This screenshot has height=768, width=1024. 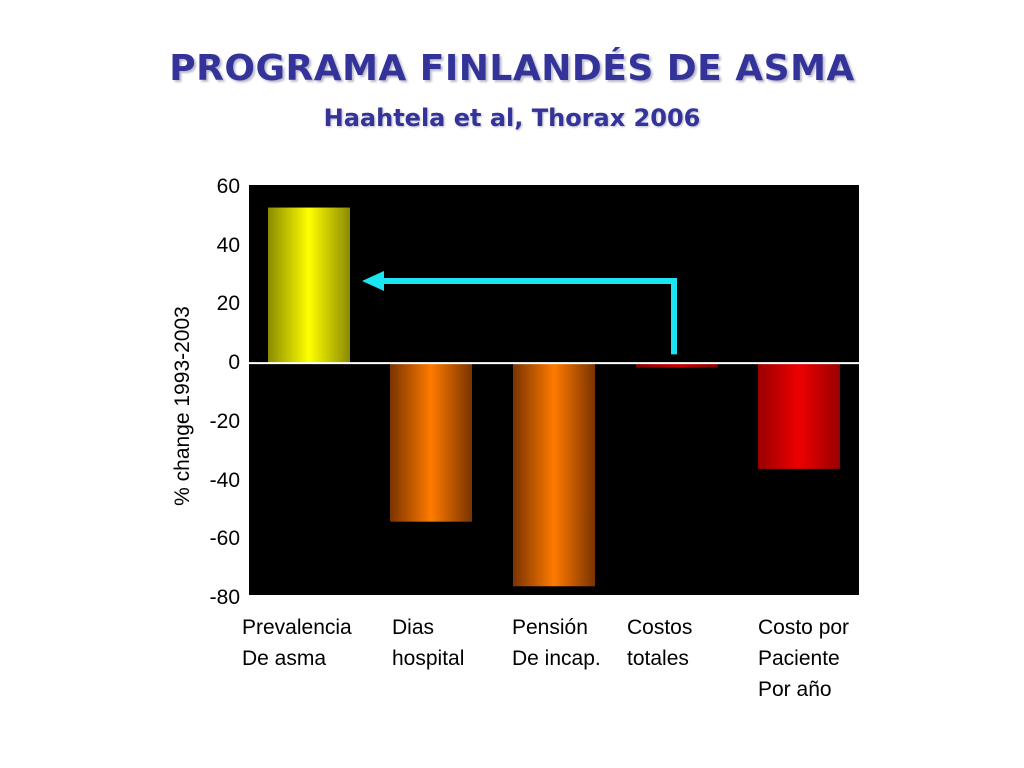 I want to click on y-tick-label: 60, so click(x=228, y=186).